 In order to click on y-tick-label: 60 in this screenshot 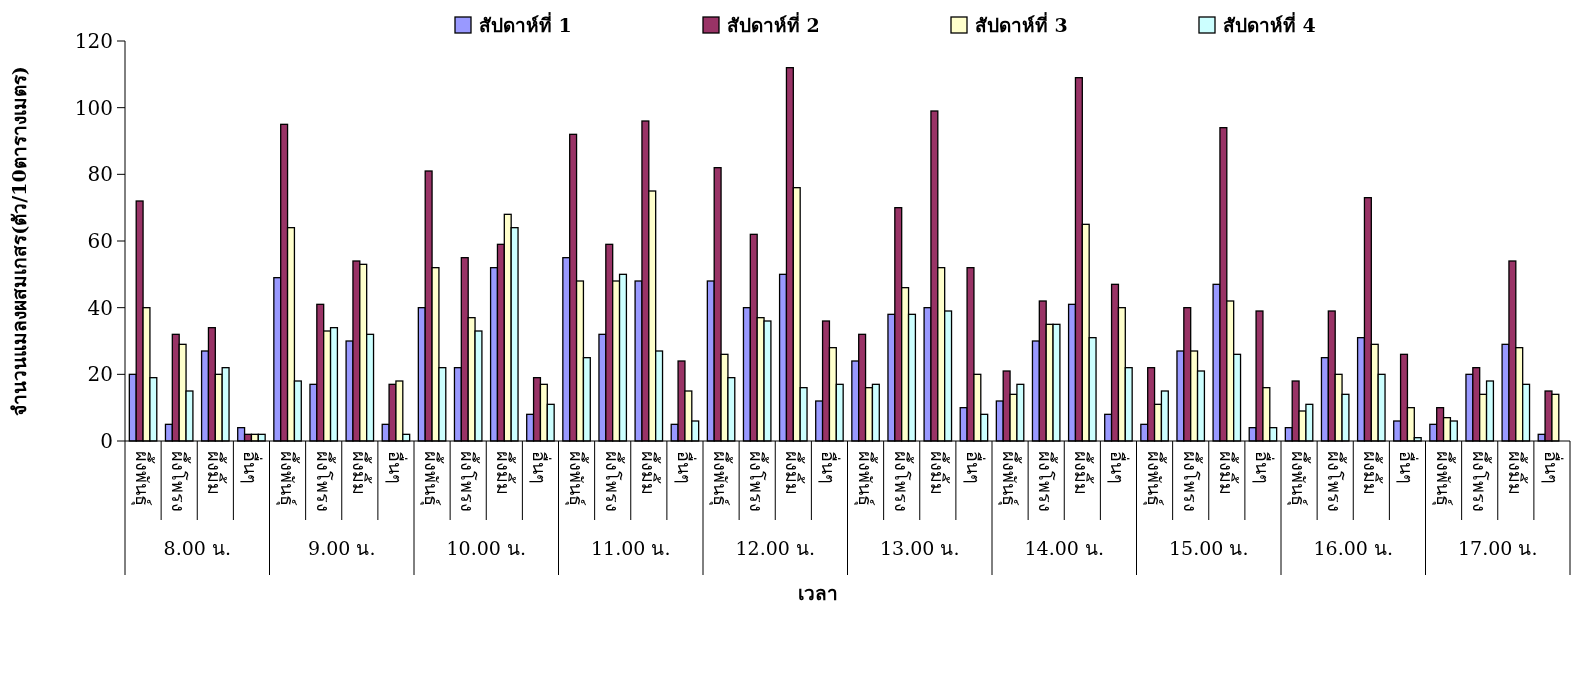, I will do `click(100, 241)`.